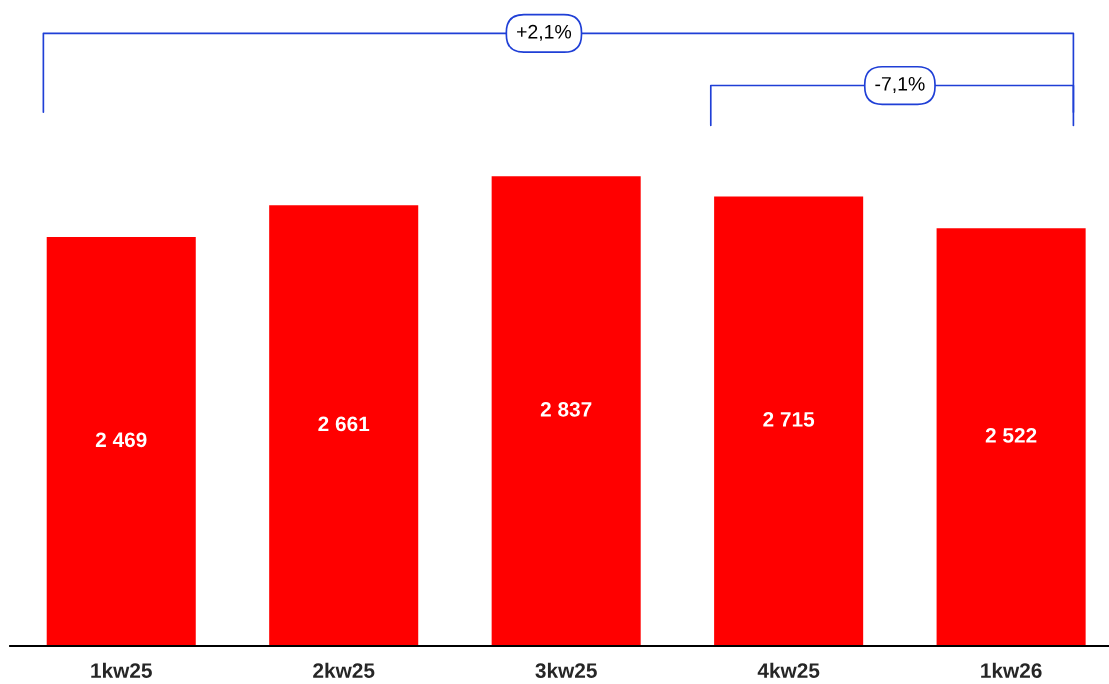 This screenshot has height=684, width=1109. What do you see at coordinates (544, 32) in the screenshot?
I see `text: +2,1%` at bounding box center [544, 32].